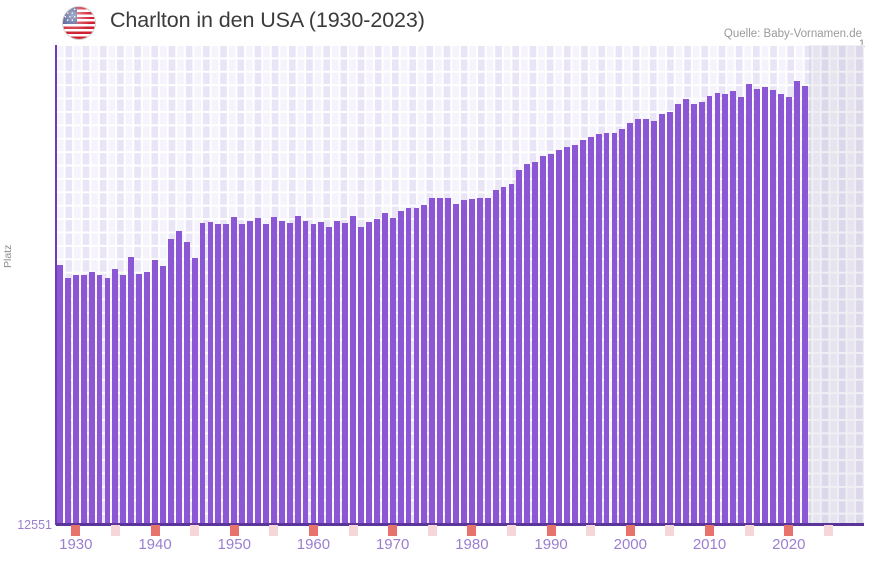 Image resolution: width=873 pixels, height=567 pixels. I want to click on x-axis-line, so click(460, 524).